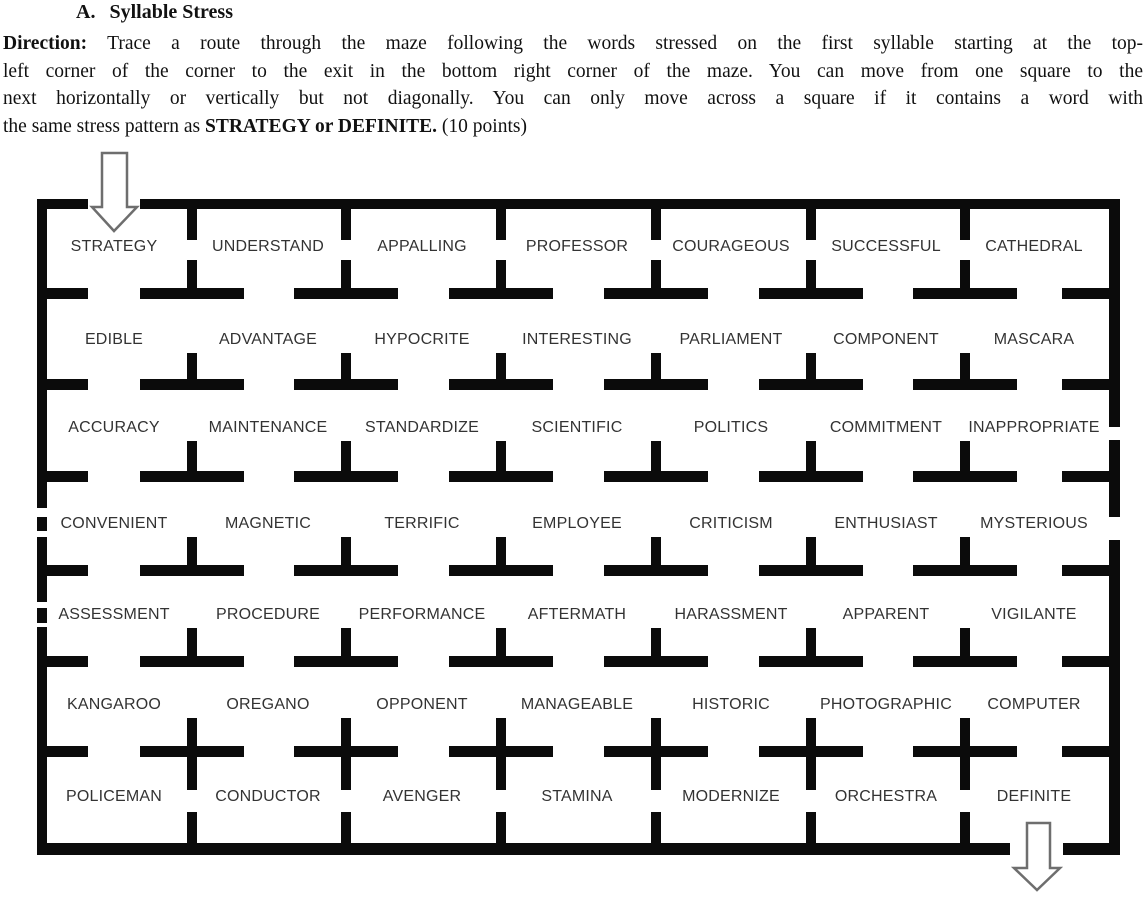  I want to click on maze-word: PARLIAMENT, so click(731, 339).